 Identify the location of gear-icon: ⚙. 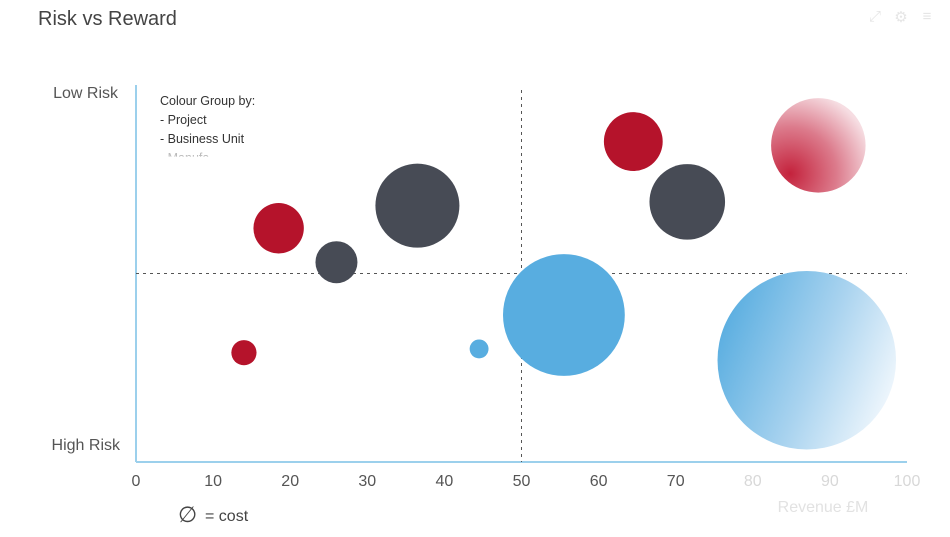
(901, 17).